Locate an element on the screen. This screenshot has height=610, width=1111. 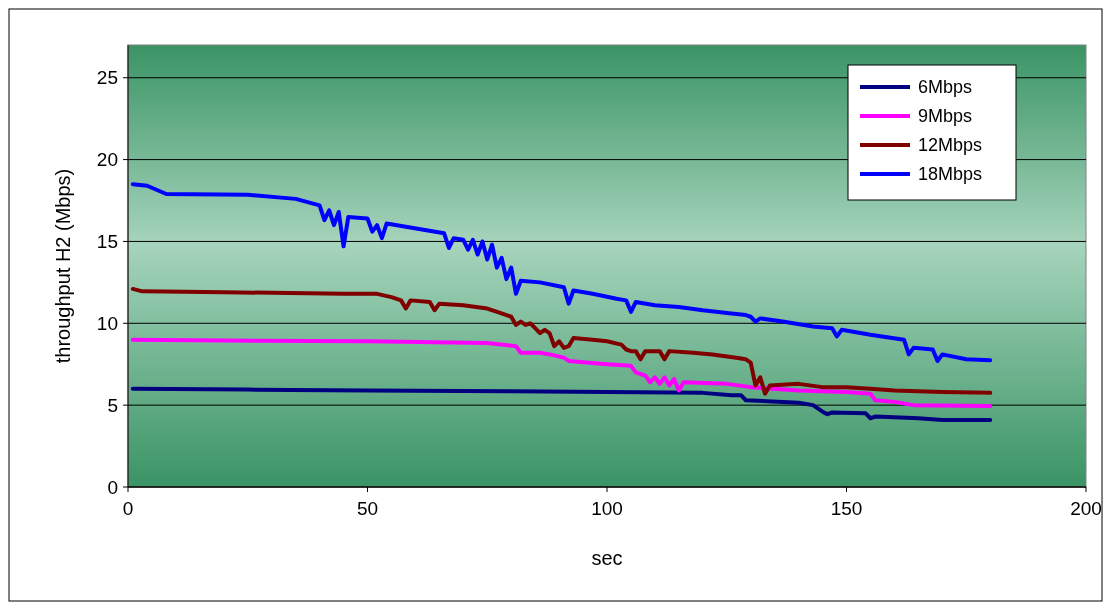
x-tick-label: 100 is located at coordinates (607, 508).